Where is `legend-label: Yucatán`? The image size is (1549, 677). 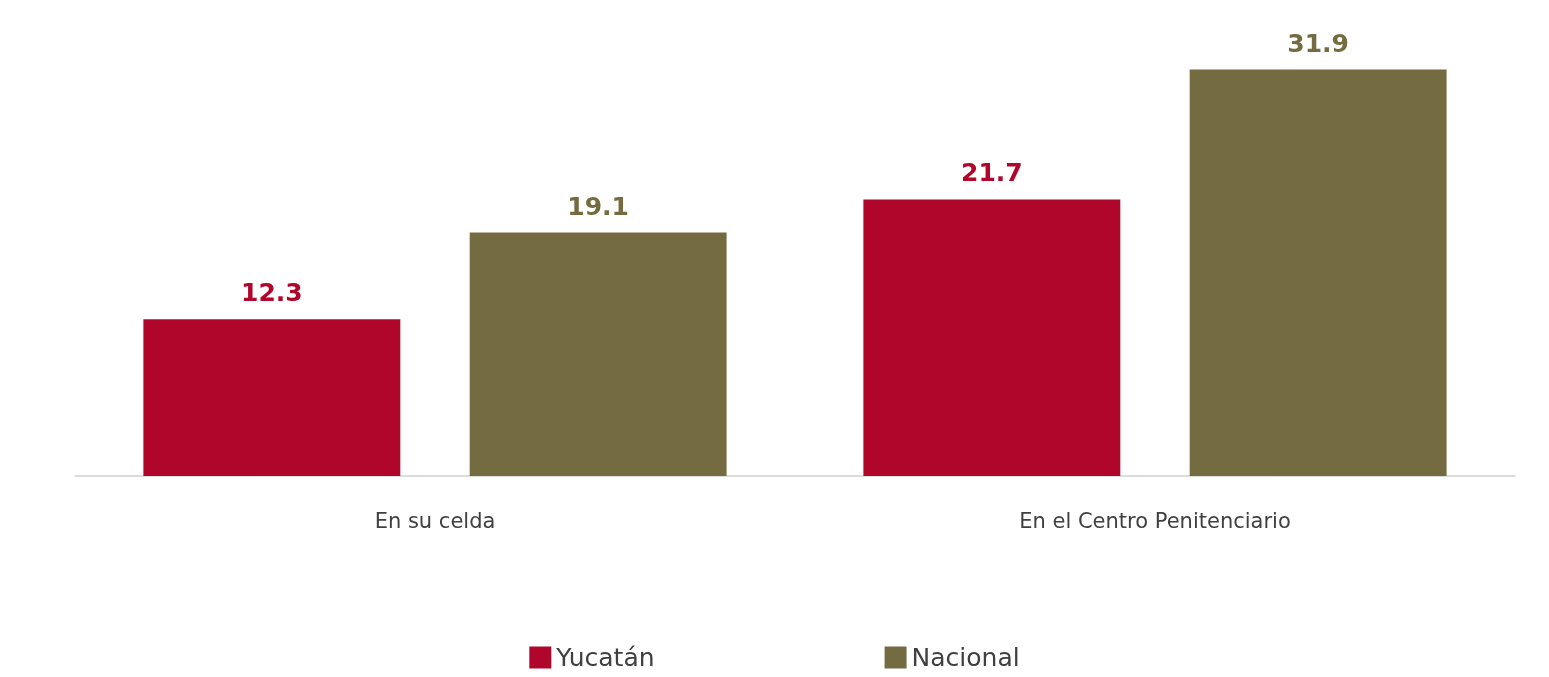
legend-label: Yucatán is located at coordinates (605, 657).